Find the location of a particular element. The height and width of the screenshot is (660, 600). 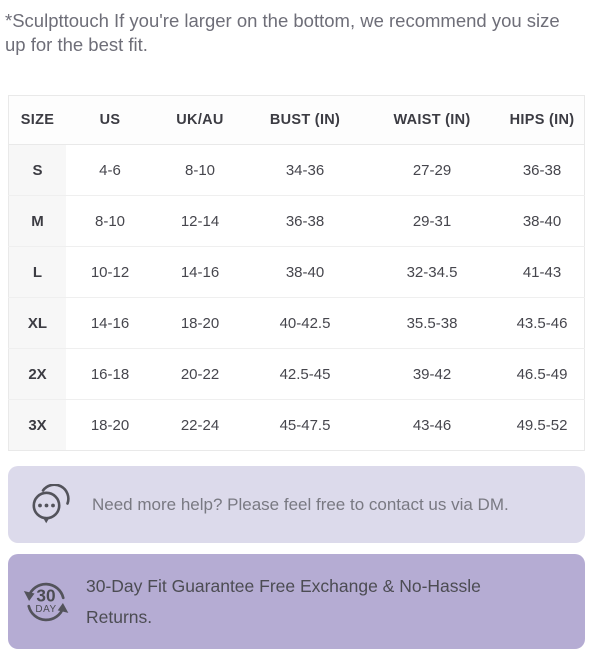

30-day-cycle-icon: 30 DAY is located at coordinates (46, 601).